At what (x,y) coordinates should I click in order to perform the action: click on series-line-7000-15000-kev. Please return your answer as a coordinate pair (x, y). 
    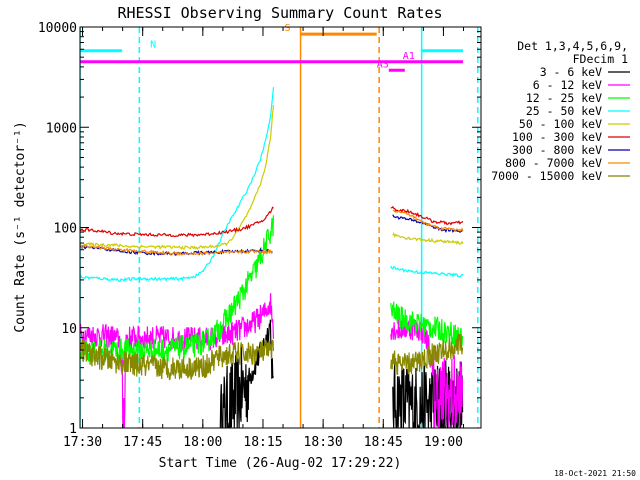
    Looking at the image, I should click on (272, 357).